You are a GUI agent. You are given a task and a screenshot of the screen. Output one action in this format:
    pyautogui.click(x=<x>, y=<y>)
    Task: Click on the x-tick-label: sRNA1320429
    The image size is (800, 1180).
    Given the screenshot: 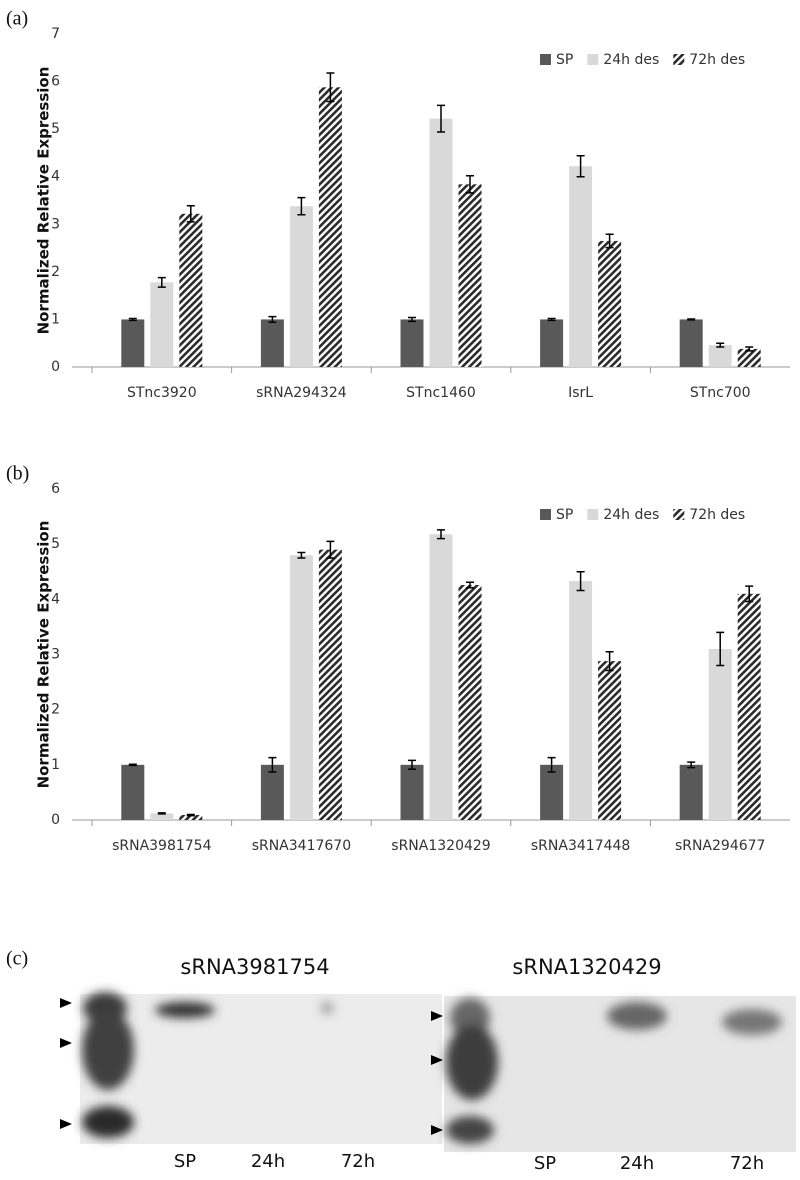 What is the action you would take?
    pyautogui.click(x=440, y=846)
    